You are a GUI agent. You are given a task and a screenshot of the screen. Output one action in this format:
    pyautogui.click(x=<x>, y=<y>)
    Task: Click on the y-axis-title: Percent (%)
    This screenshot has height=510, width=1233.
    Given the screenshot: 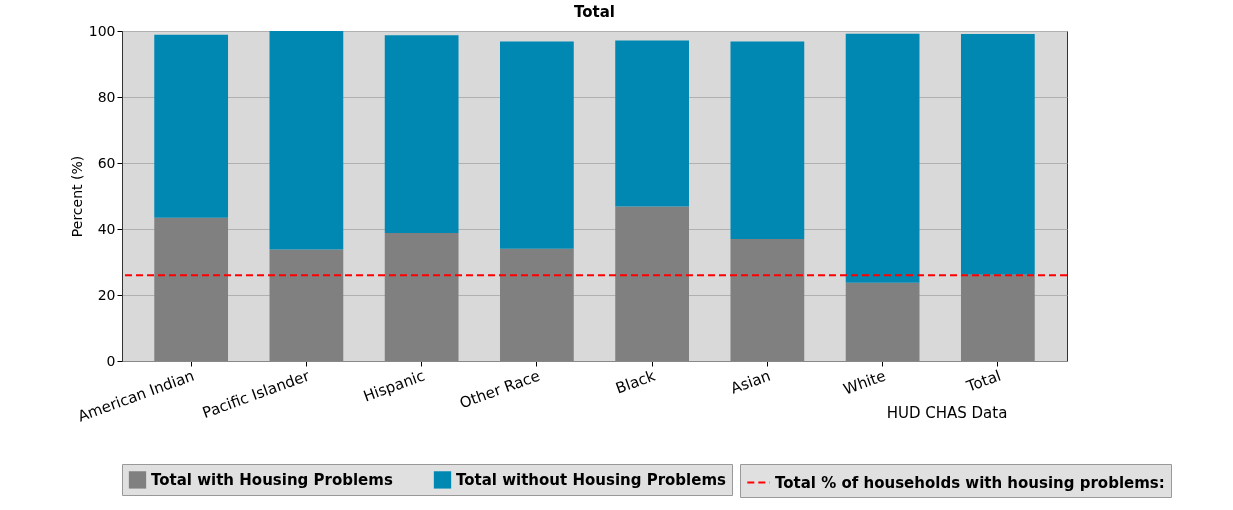 What is the action you would take?
    pyautogui.click(x=76, y=196)
    